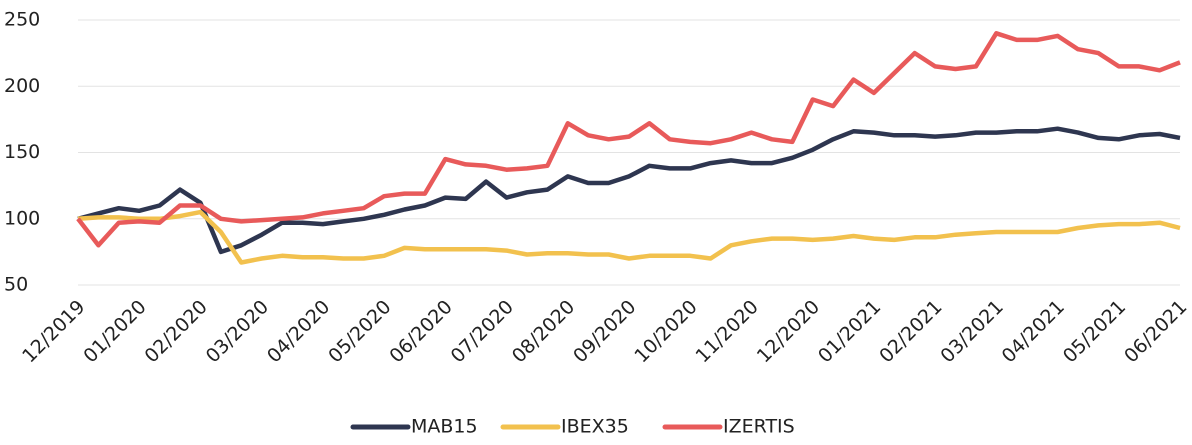  I want to click on x-tick-label: 01/2020, so click(114, 331).